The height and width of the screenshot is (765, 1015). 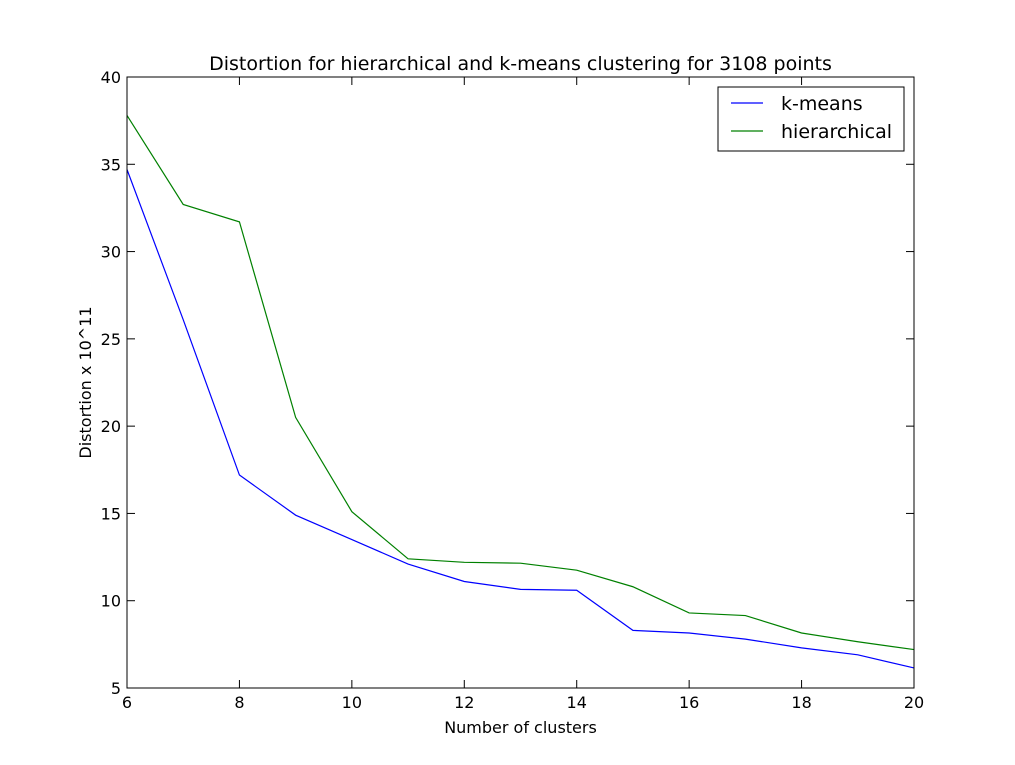 What do you see at coordinates (239, 702) in the screenshot?
I see `x-tick-label: 8` at bounding box center [239, 702].